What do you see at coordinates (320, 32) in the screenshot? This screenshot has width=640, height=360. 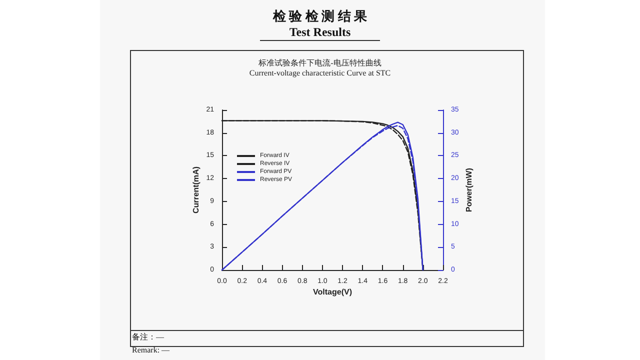 I see `text: Test Results` at bounding box center [320, 32].